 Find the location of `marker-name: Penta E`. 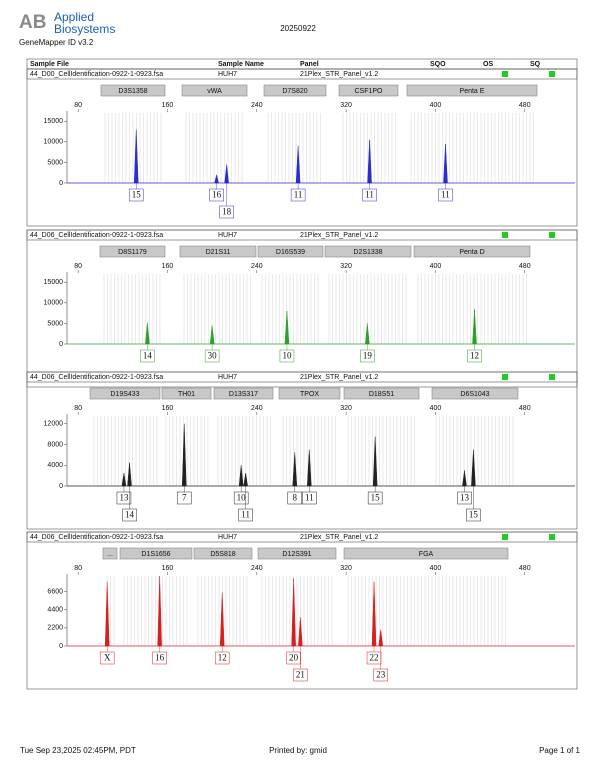

marker-name: Penta E is located at coordinates (472, 91).